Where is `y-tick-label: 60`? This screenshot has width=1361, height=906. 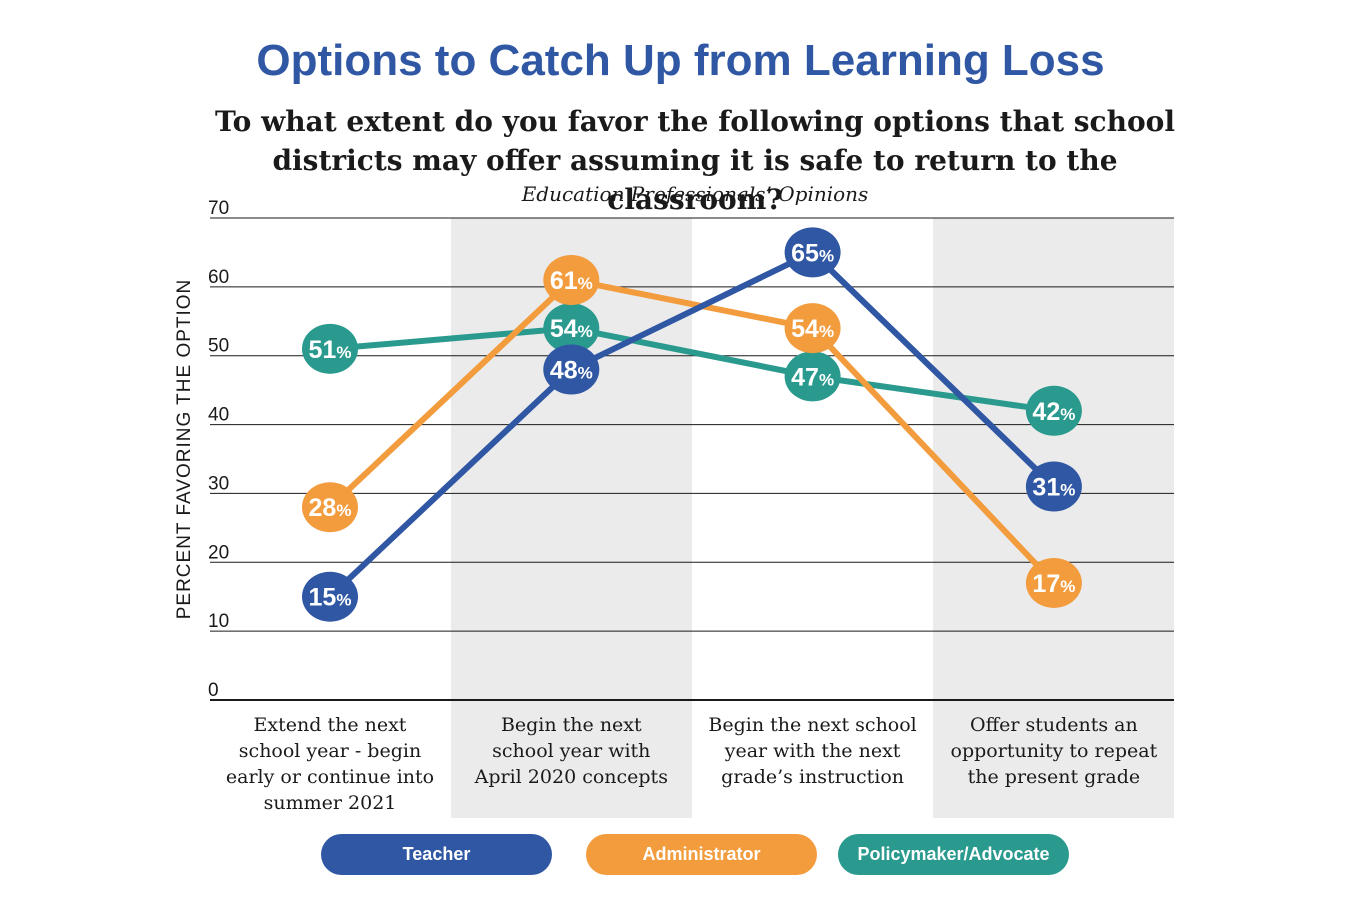 y-tick-label: 60 is located at coordinates (218, 277).